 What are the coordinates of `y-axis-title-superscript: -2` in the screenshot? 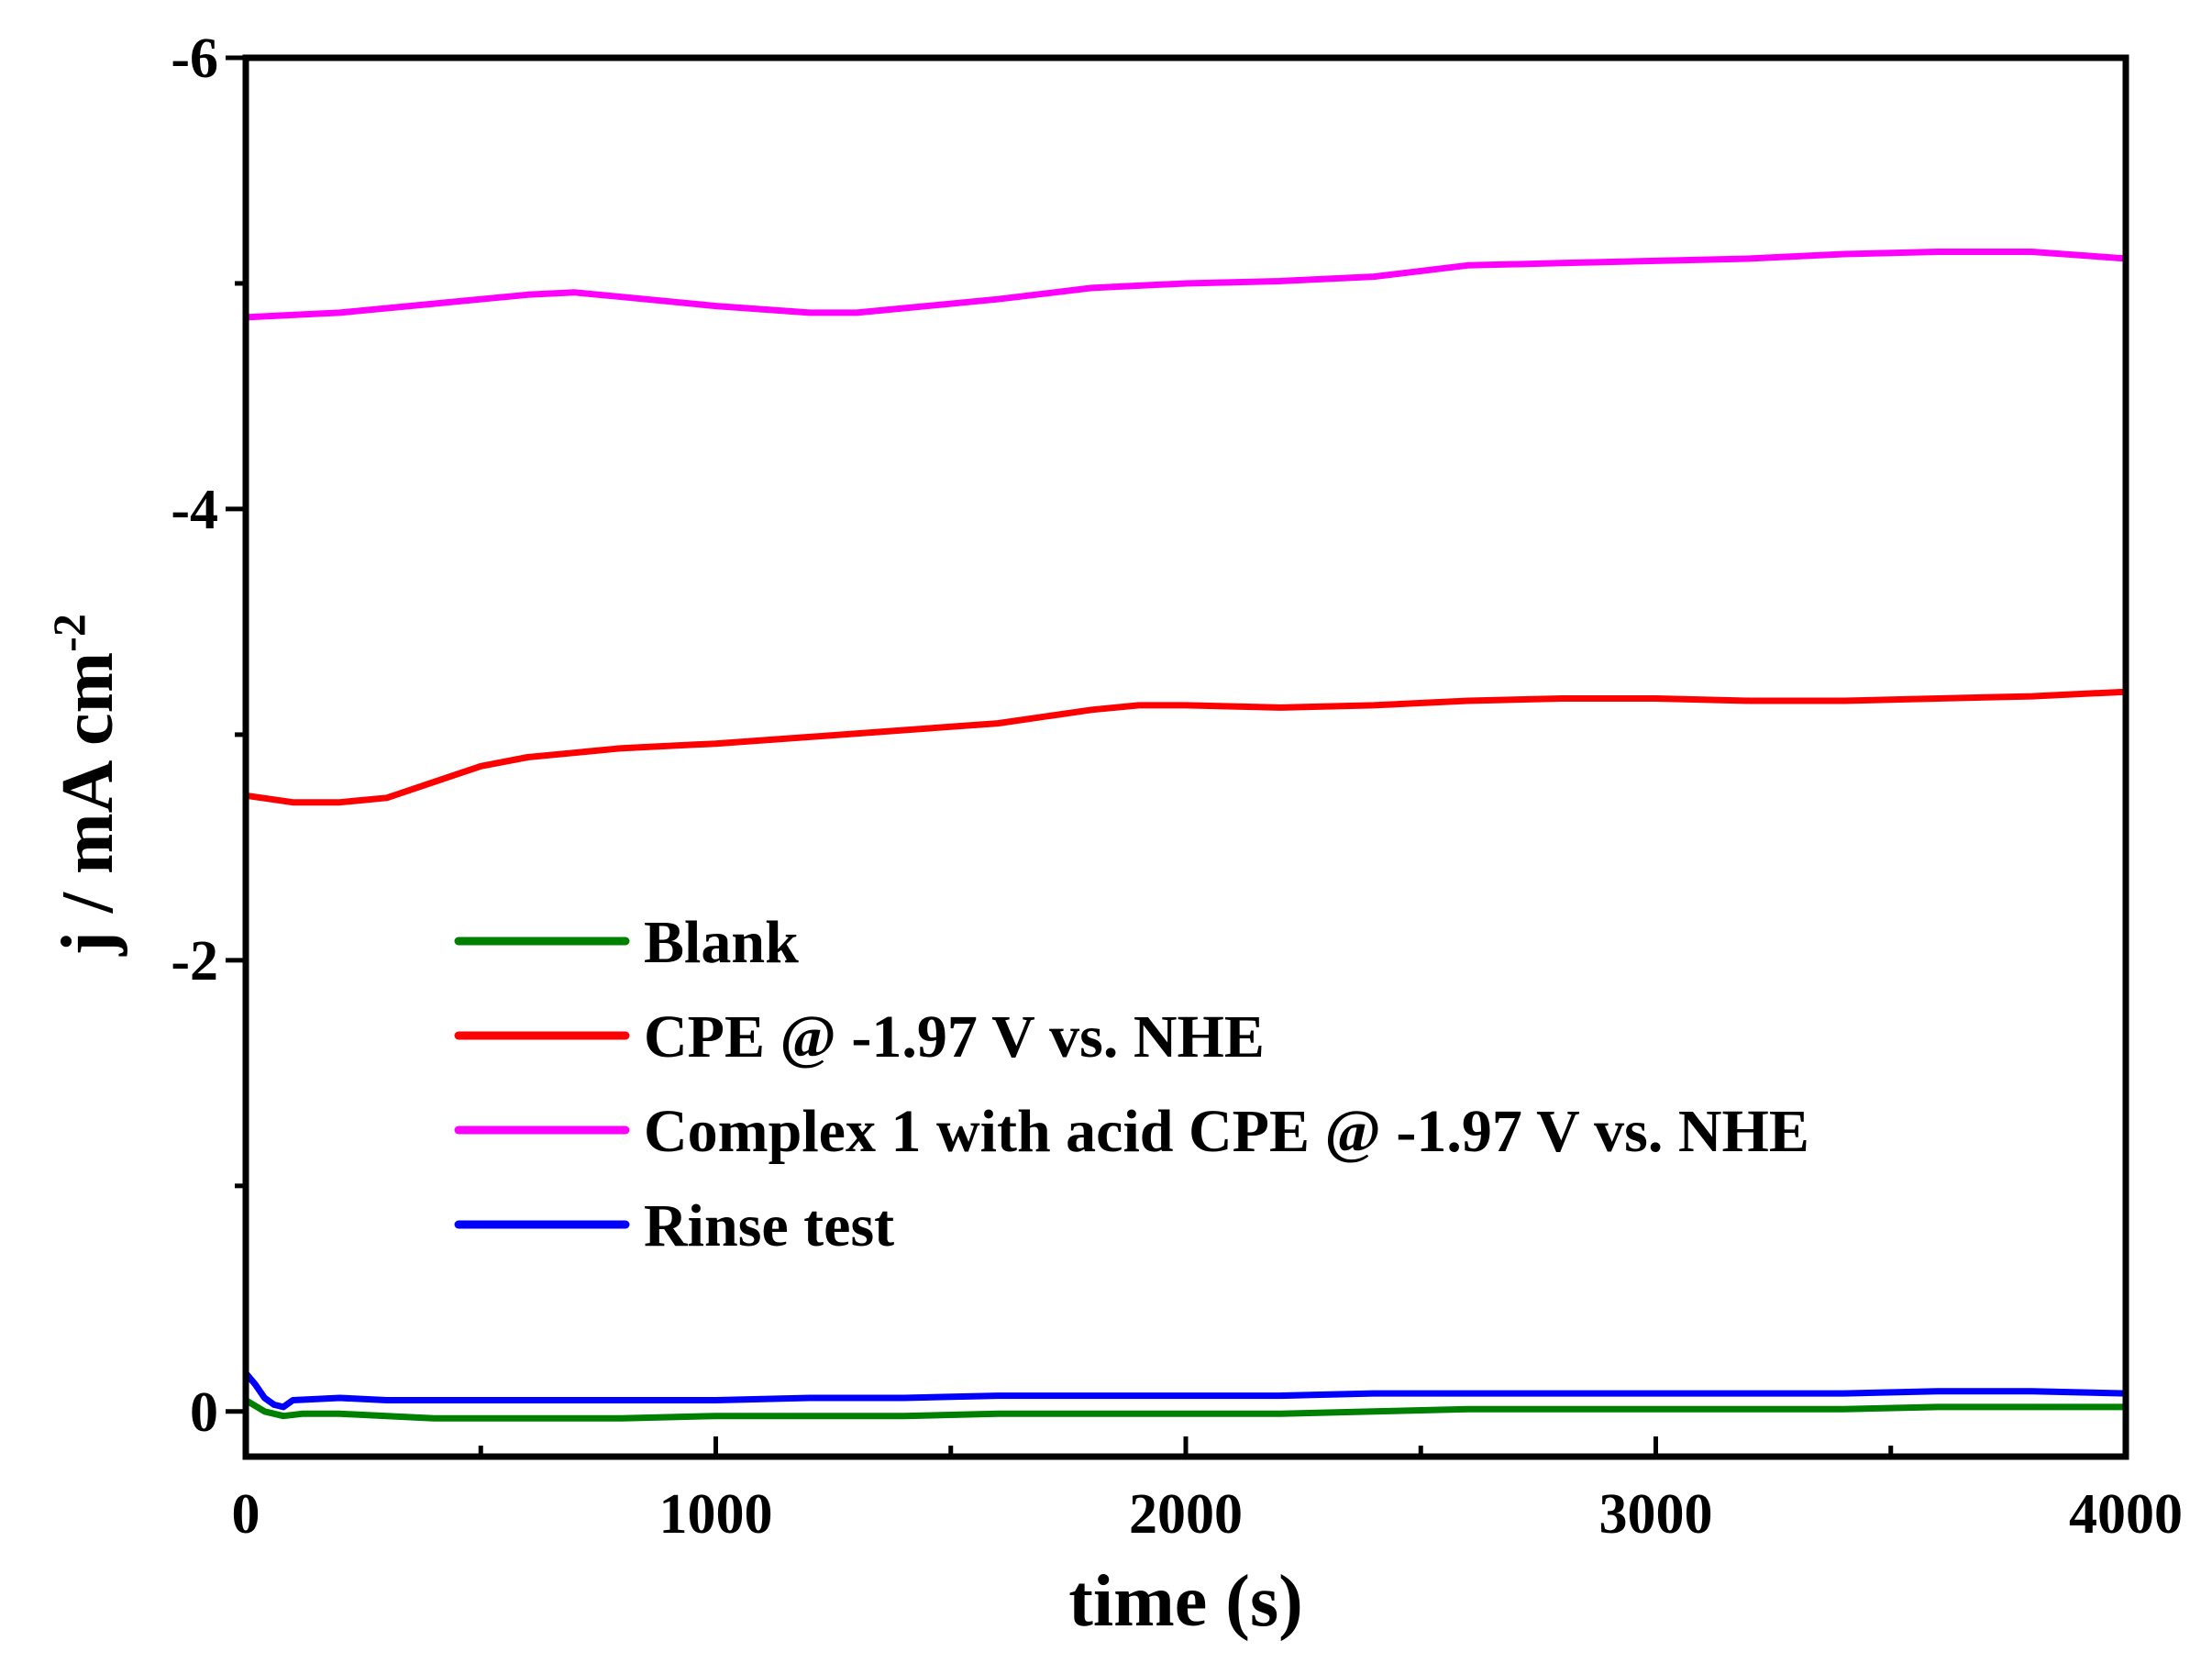 It's located at (68, 633).